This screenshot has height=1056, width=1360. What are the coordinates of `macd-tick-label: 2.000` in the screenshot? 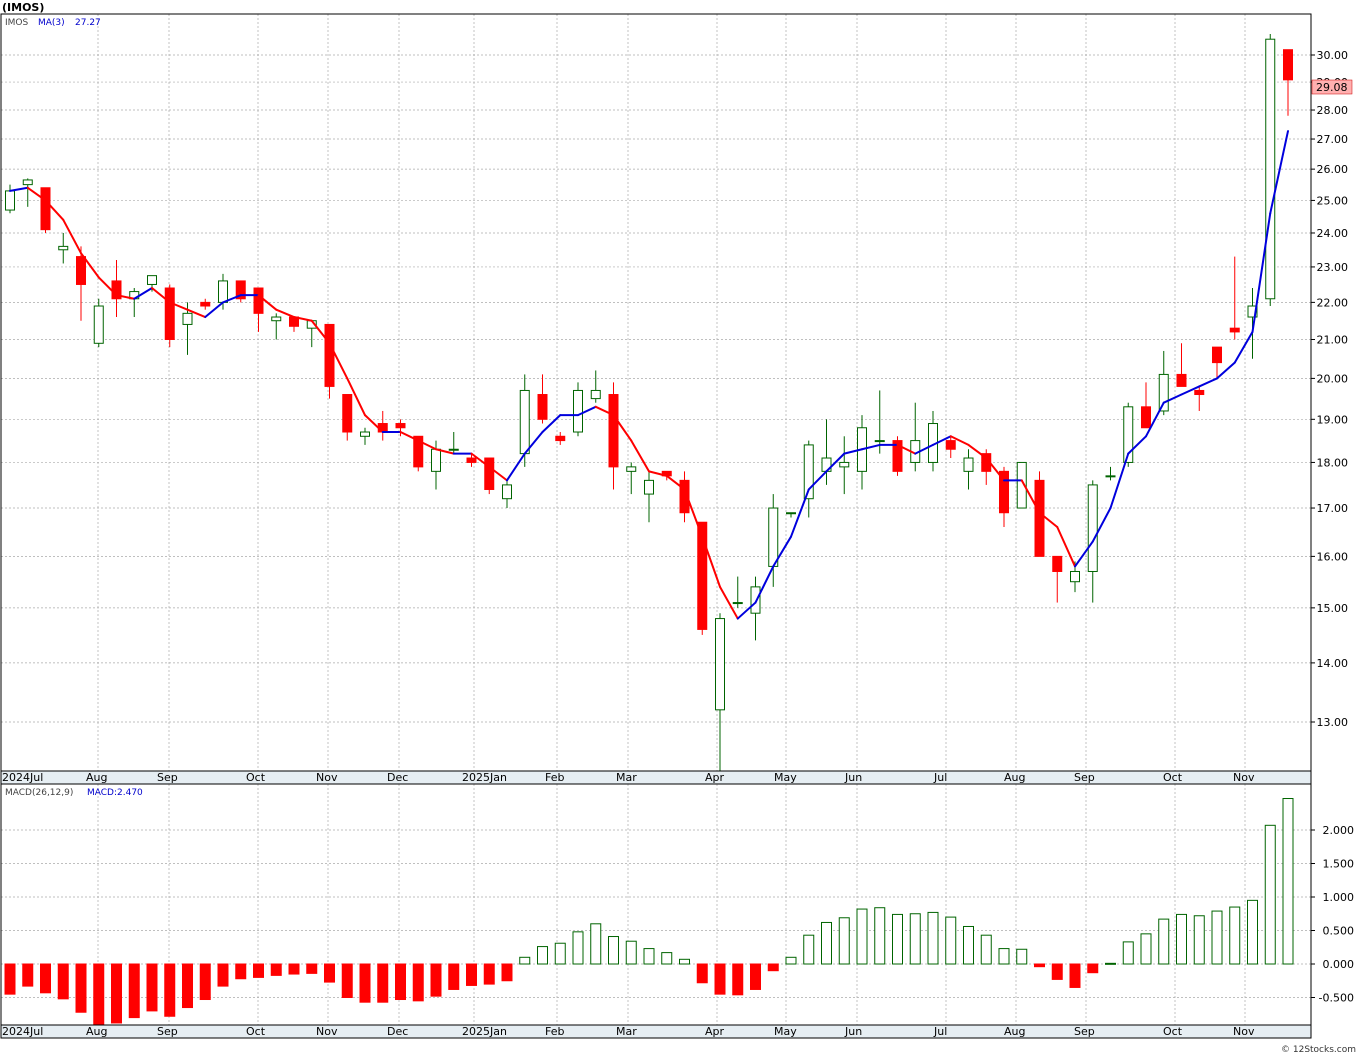 It's located at (1339, 830).